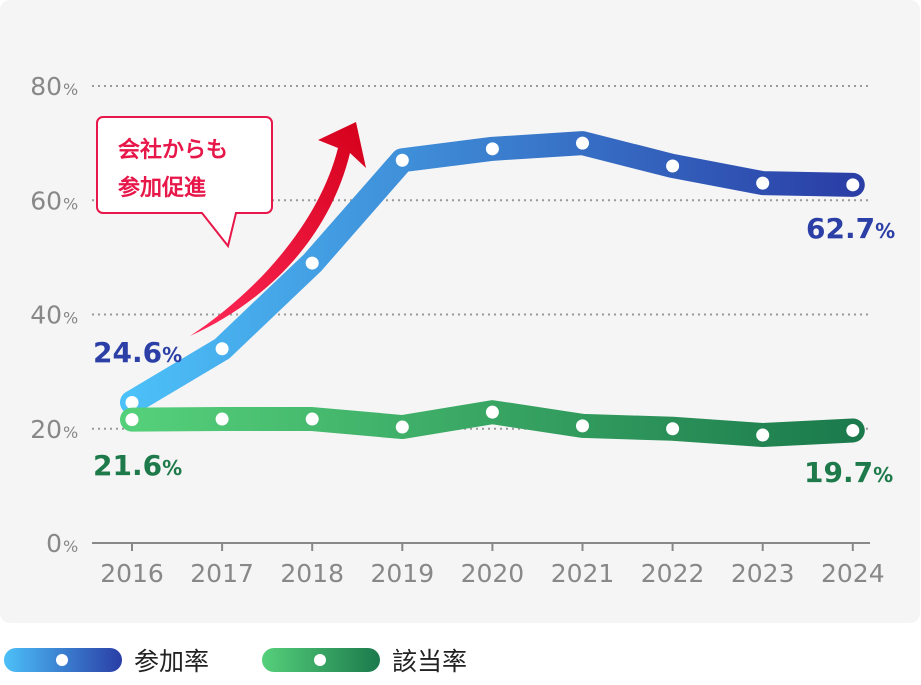  I want to click on x-tick-label: 2018, so click(312, 573).